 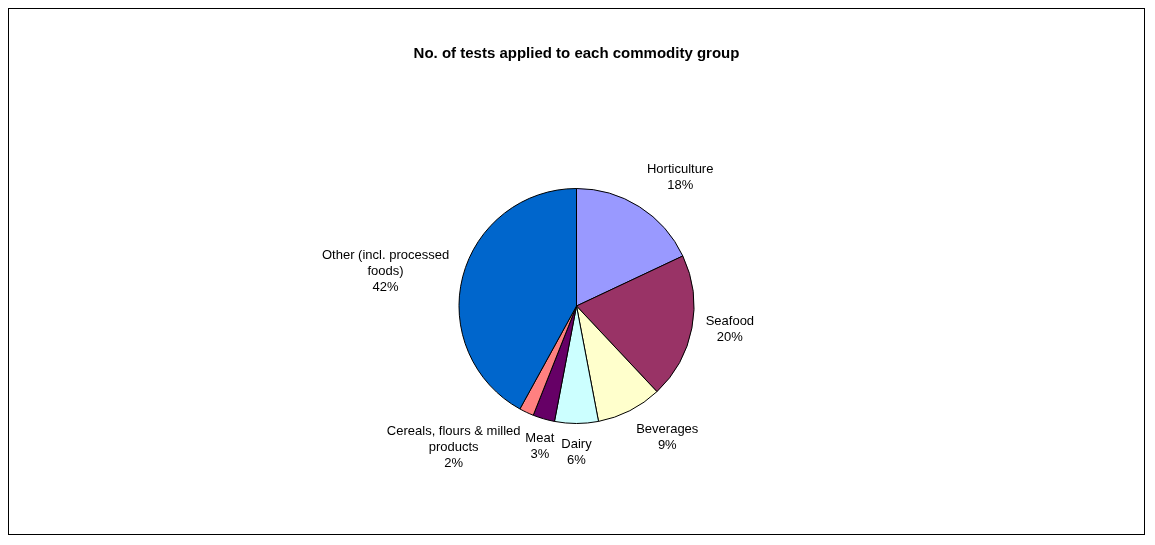 What do you see at coordinates (577, 459) in the screenshot?
I see `data-label: 6%` at bounding box center [577, 459].